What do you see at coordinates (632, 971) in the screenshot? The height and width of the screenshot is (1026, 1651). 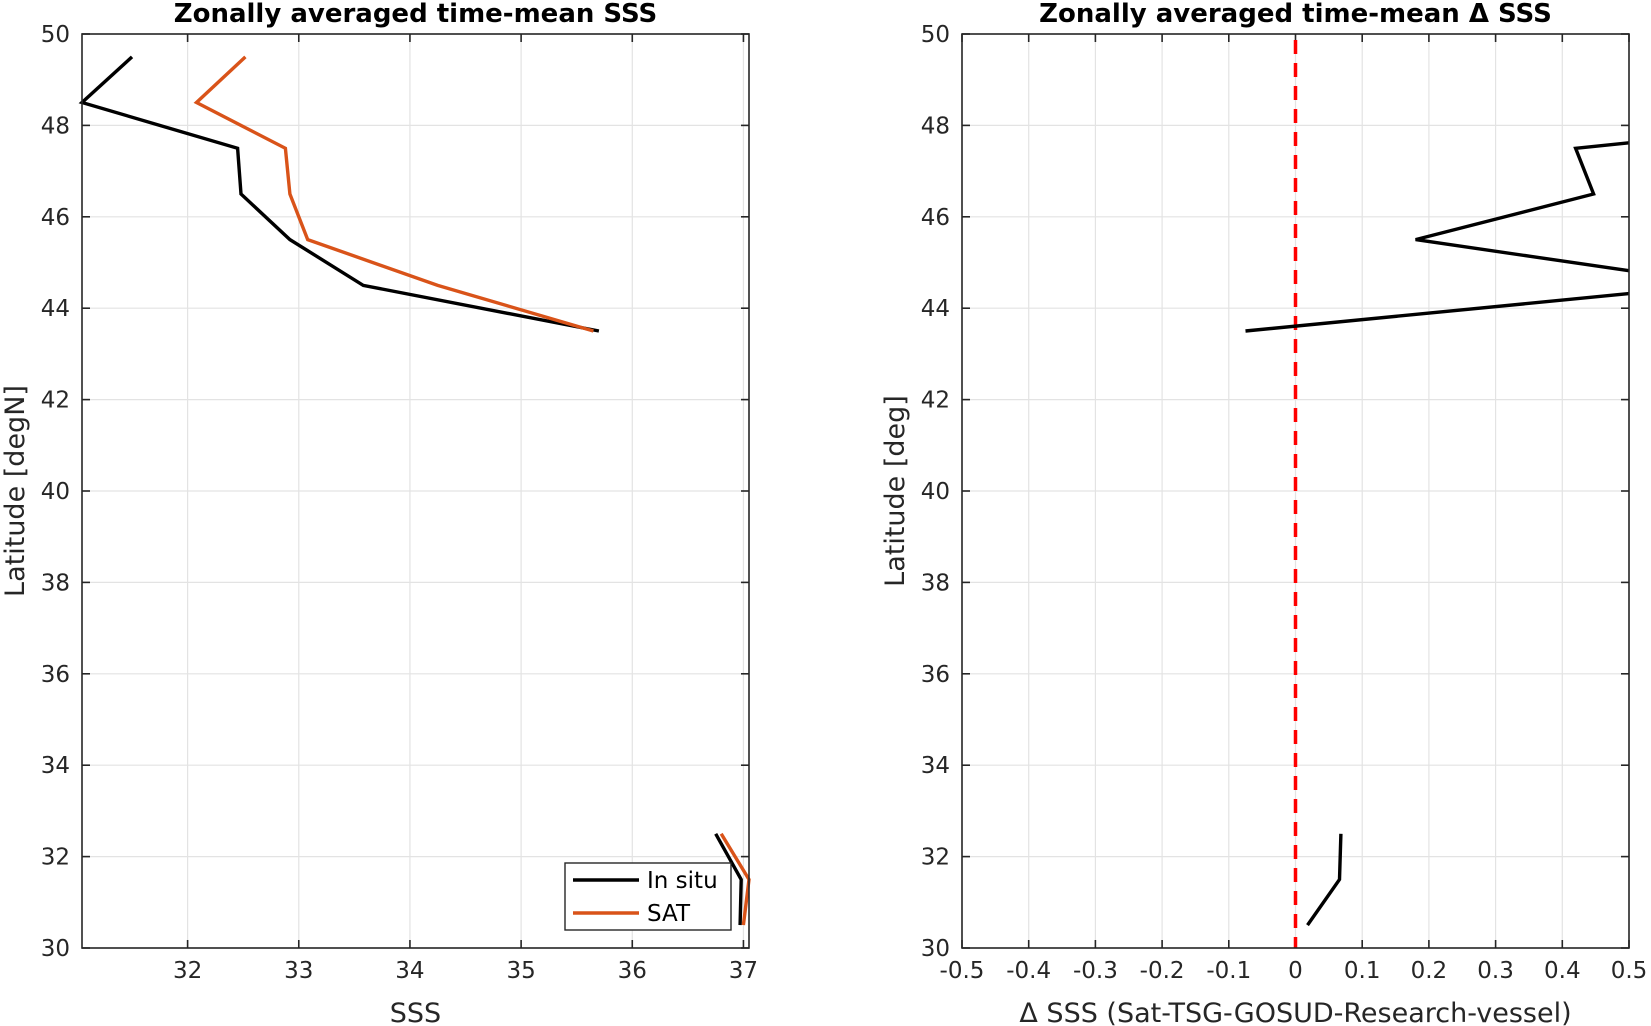 I see `x-tick-label: 36` at bounding box center [632, 971].